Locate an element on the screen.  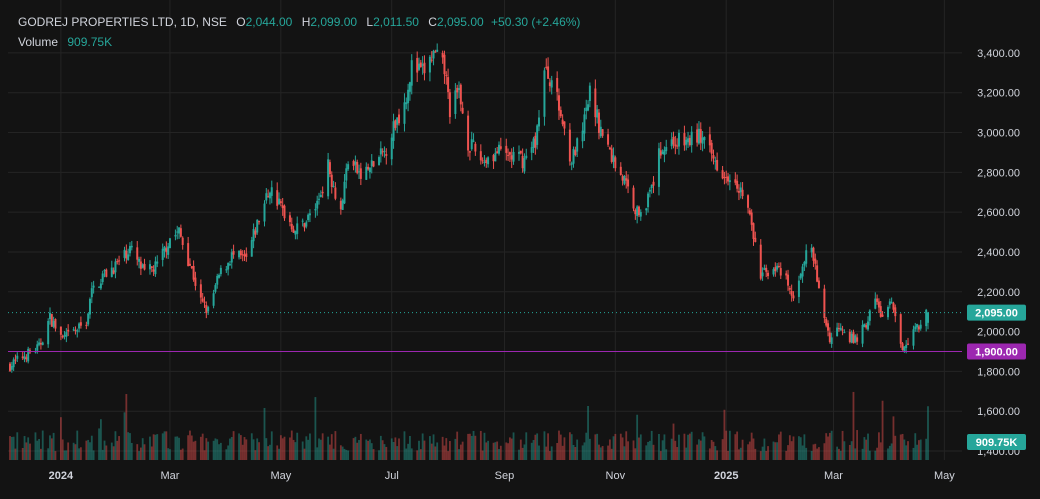
symbol-title: GODREJ PROPERTIES LTD, 1D, NSE is located at coordinates (122, 22).